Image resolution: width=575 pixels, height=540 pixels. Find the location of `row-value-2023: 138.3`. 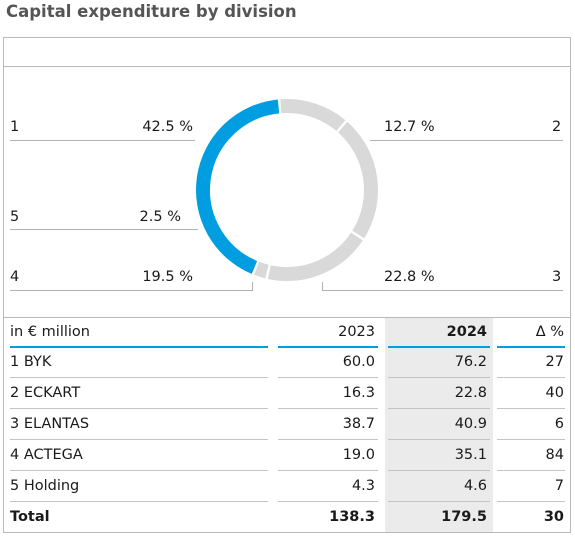

row-value-2023: 138.3 is located at coordinates (352, 517).